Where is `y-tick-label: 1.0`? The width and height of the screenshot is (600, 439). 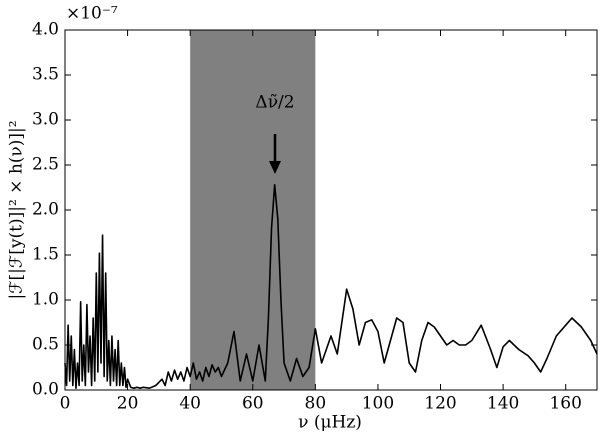
y-tick-label: 1.0 is located at coordinates (45, 300).